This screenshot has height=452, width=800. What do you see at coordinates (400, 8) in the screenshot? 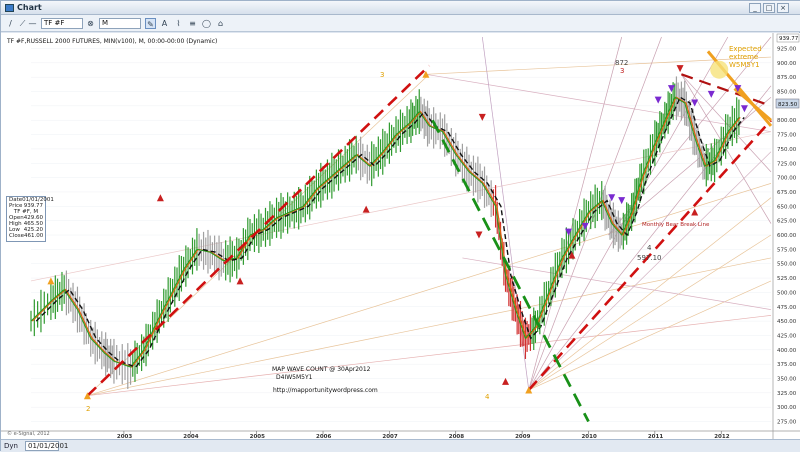
I see `title-bar: Chart _ □ ×` at bounding box center [400, 8].